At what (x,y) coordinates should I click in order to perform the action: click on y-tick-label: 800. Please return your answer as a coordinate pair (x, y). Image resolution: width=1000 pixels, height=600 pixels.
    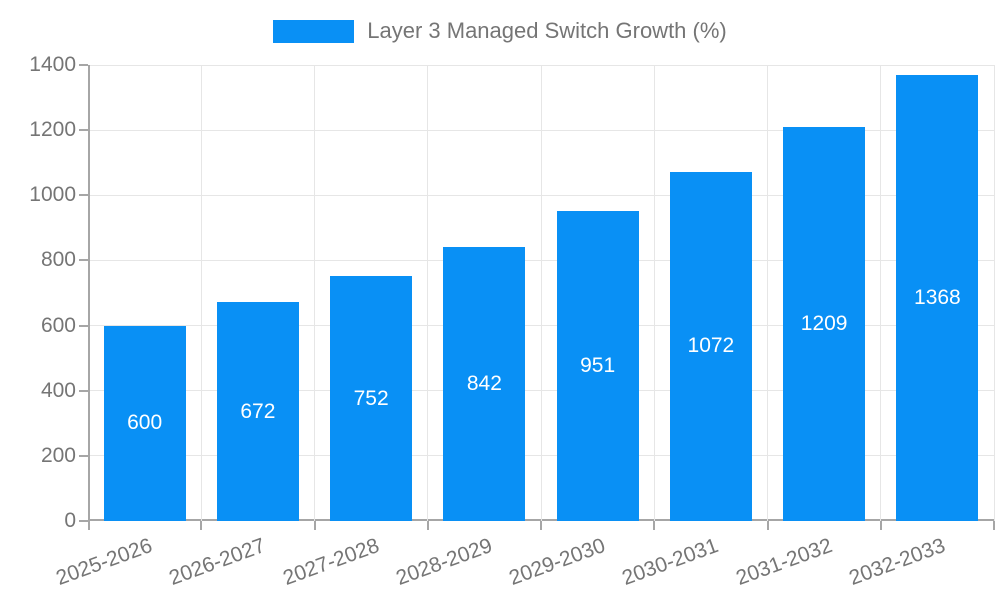
    Looking at the image, I should click on (58, 260).